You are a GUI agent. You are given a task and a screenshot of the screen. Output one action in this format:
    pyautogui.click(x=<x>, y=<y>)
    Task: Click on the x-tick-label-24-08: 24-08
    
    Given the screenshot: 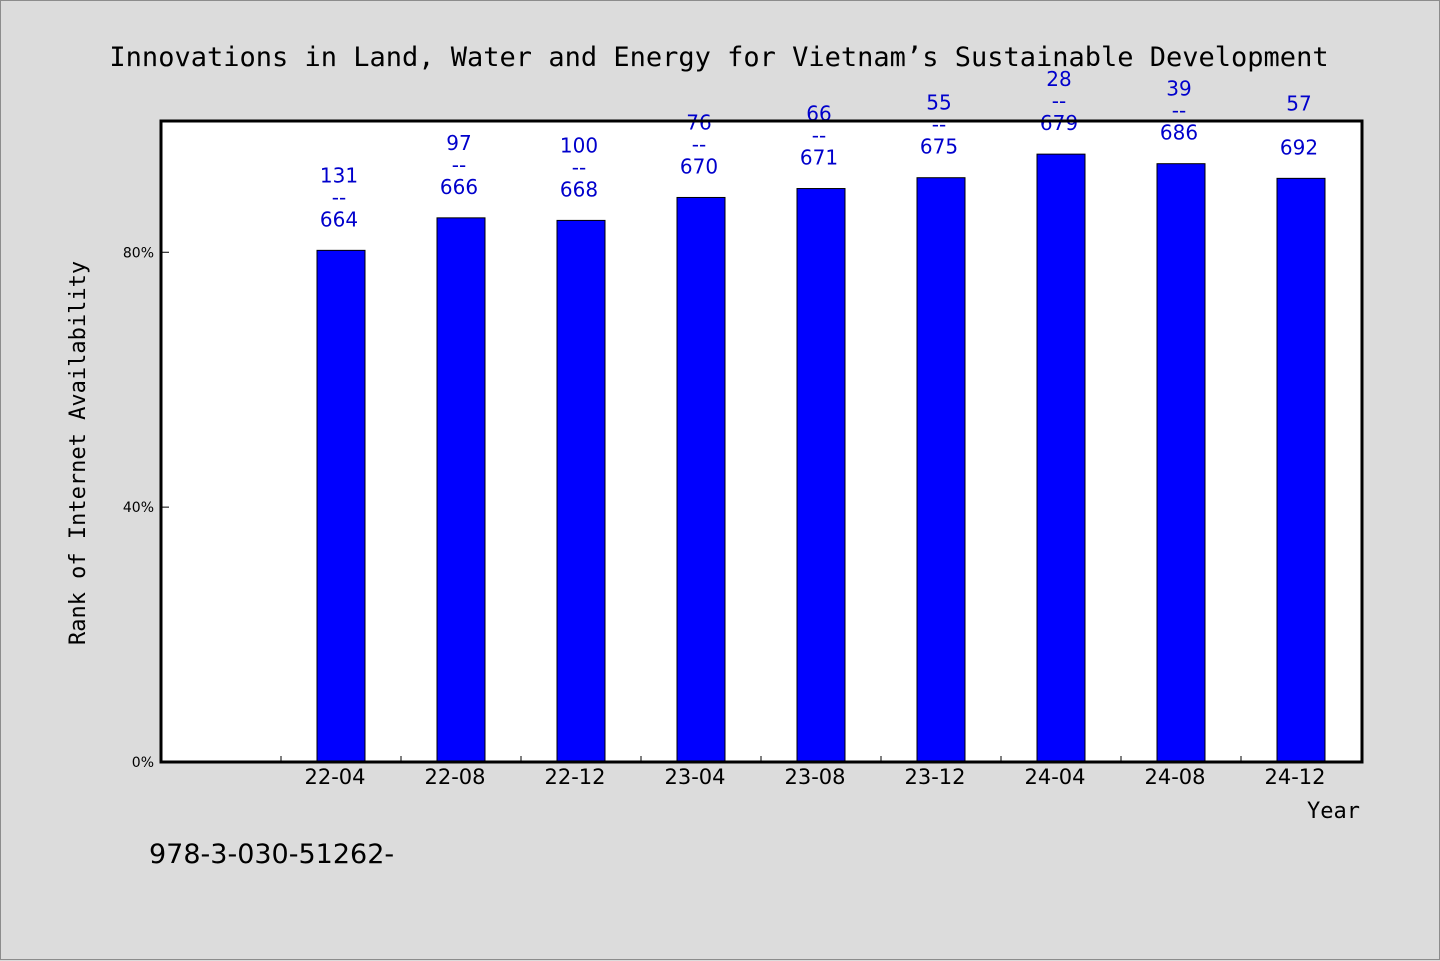 What is the action you would take?
    pyautogui.click(x=1174, y=777)
    